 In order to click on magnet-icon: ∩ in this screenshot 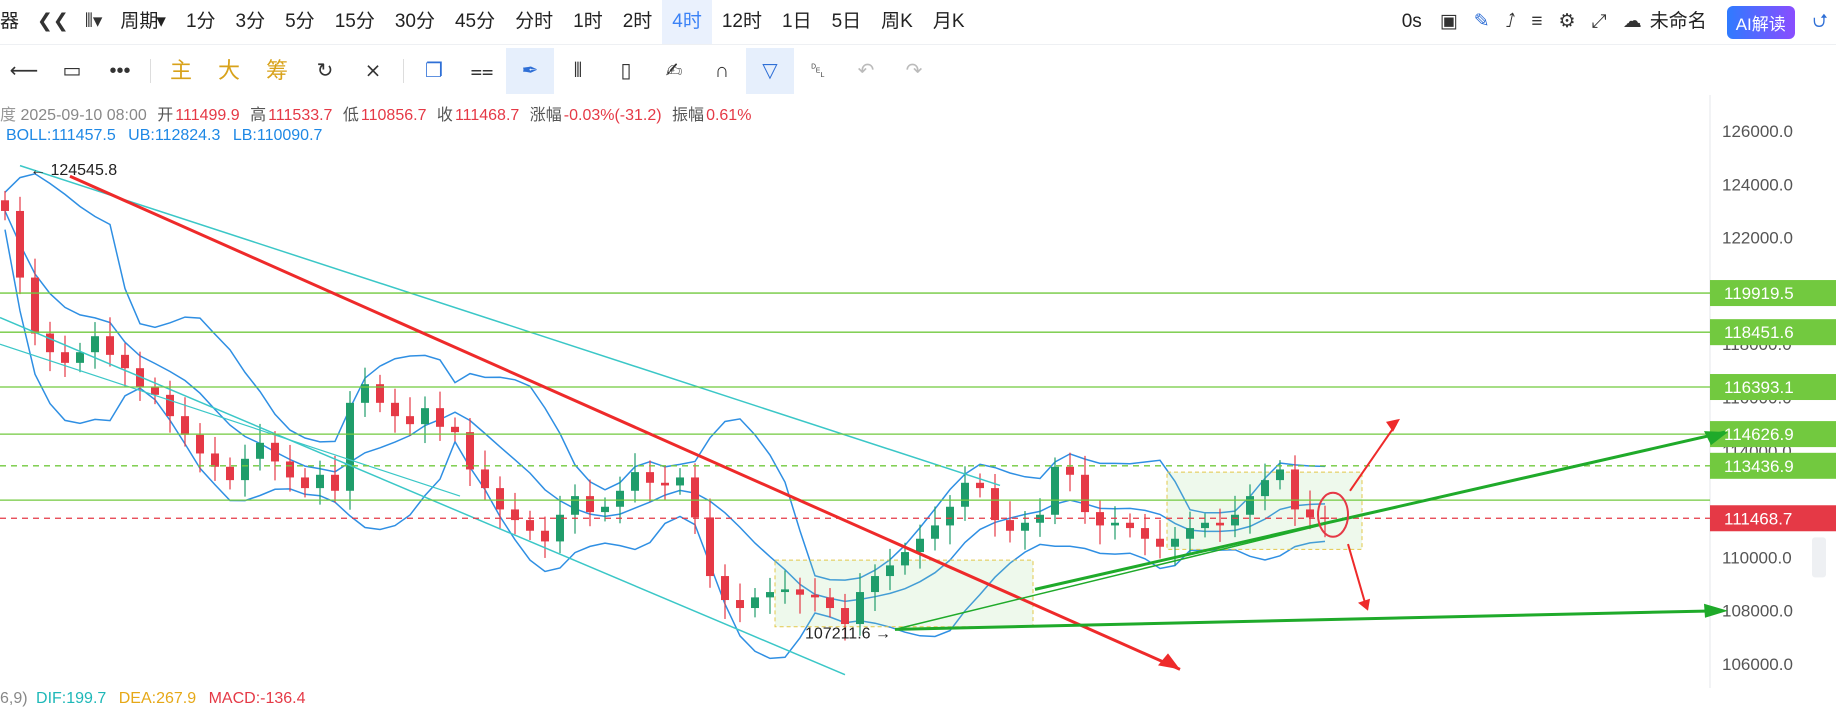, I will do `click(722, 71)`.